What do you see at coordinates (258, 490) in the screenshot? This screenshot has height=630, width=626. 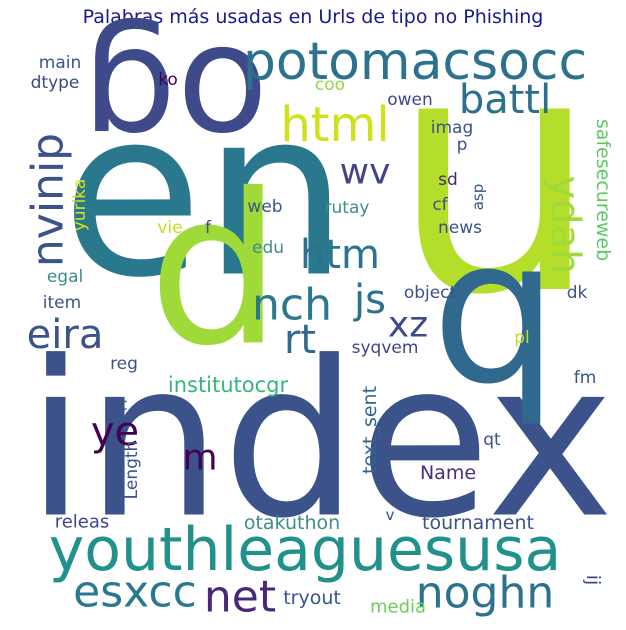 I see `word: l` at bounding box center [258, 490].